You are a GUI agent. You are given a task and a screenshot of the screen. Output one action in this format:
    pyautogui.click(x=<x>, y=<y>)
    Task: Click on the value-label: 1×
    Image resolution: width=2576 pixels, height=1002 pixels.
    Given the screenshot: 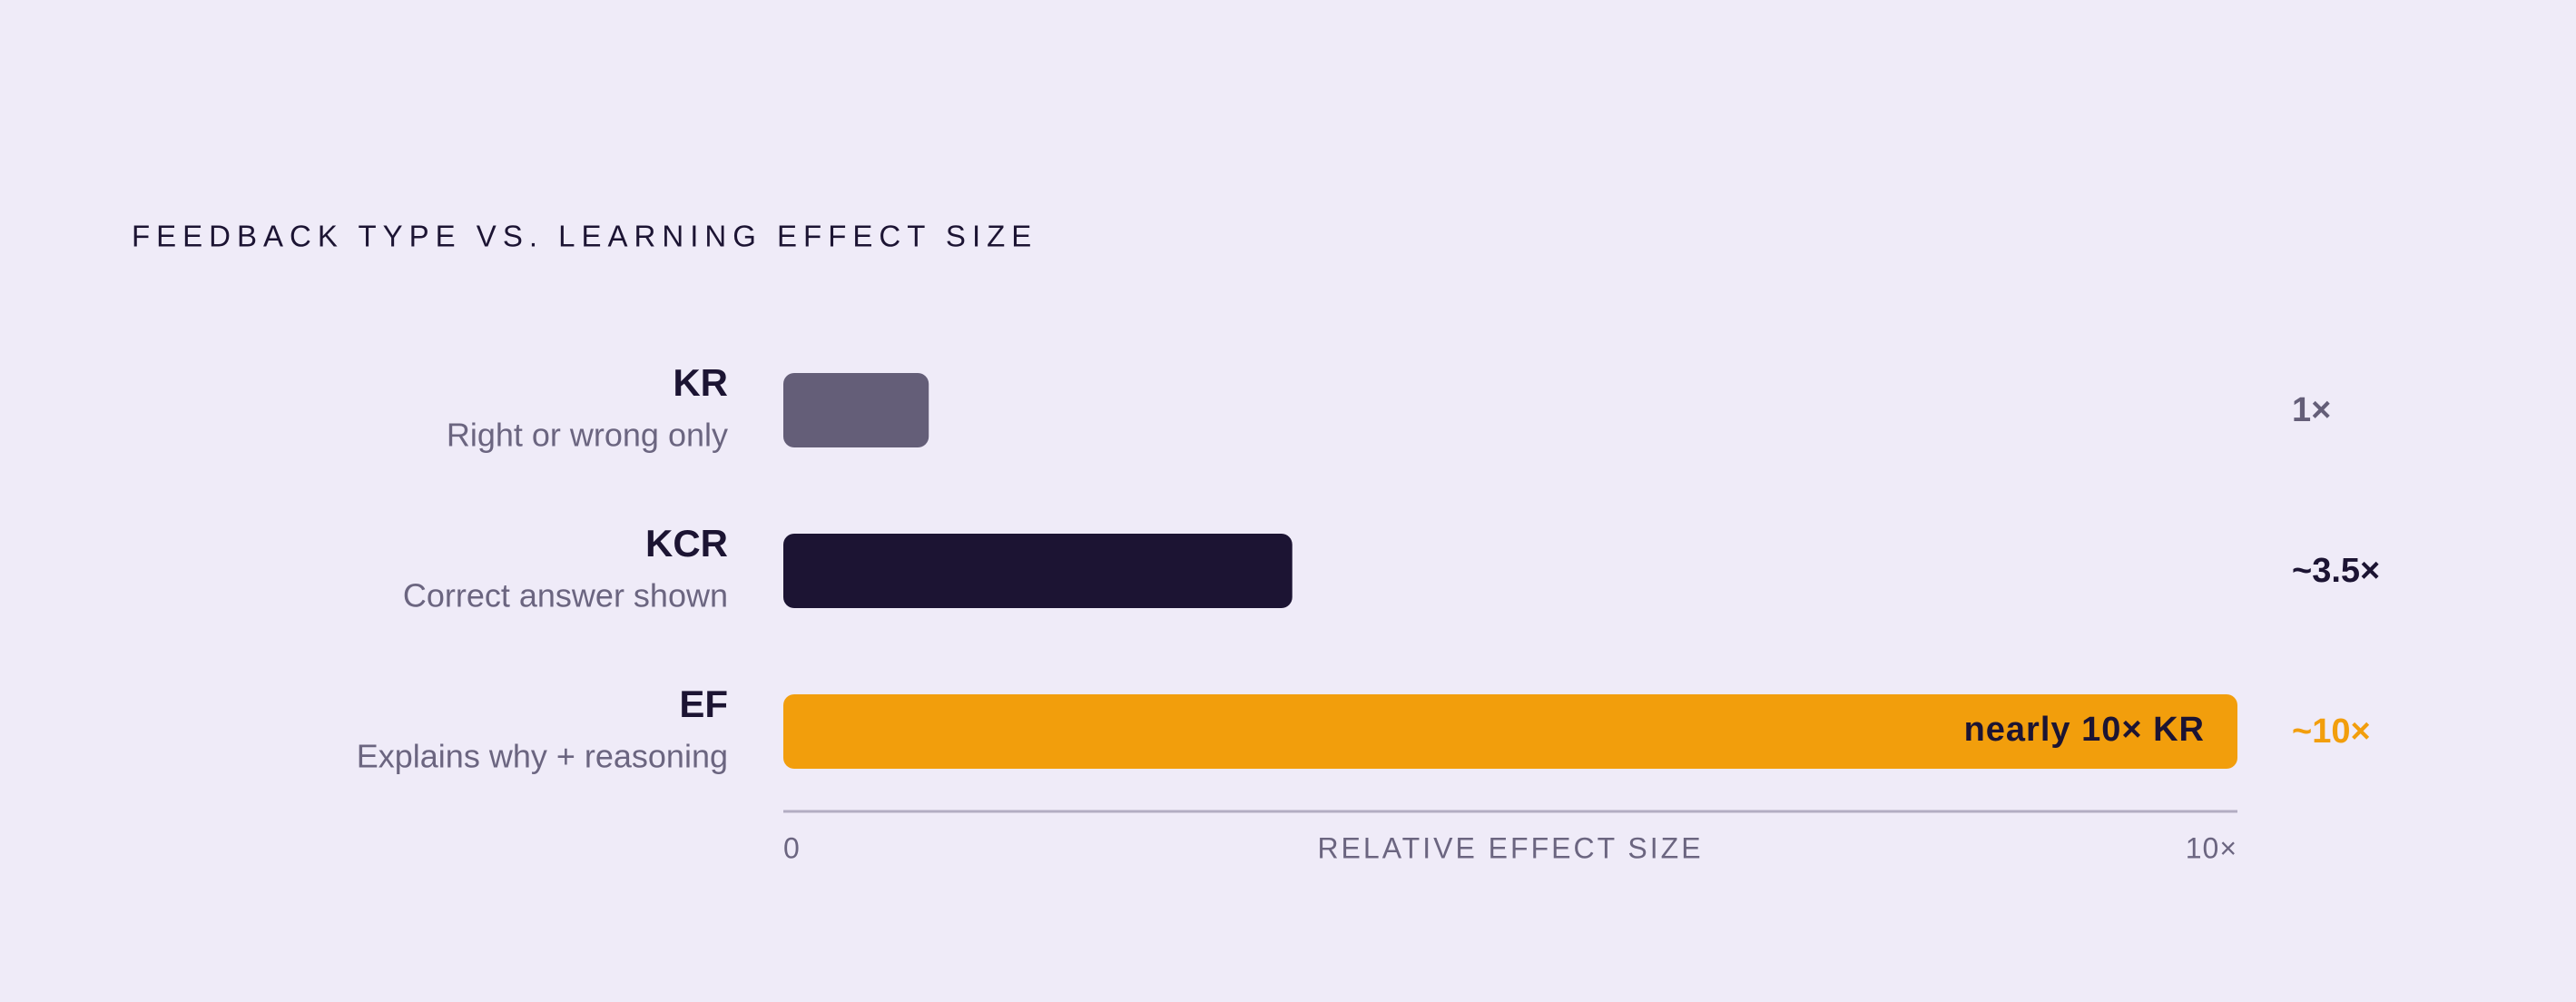 What is the action you would take?
    pyautogui.click(x=2311, y=410)
    